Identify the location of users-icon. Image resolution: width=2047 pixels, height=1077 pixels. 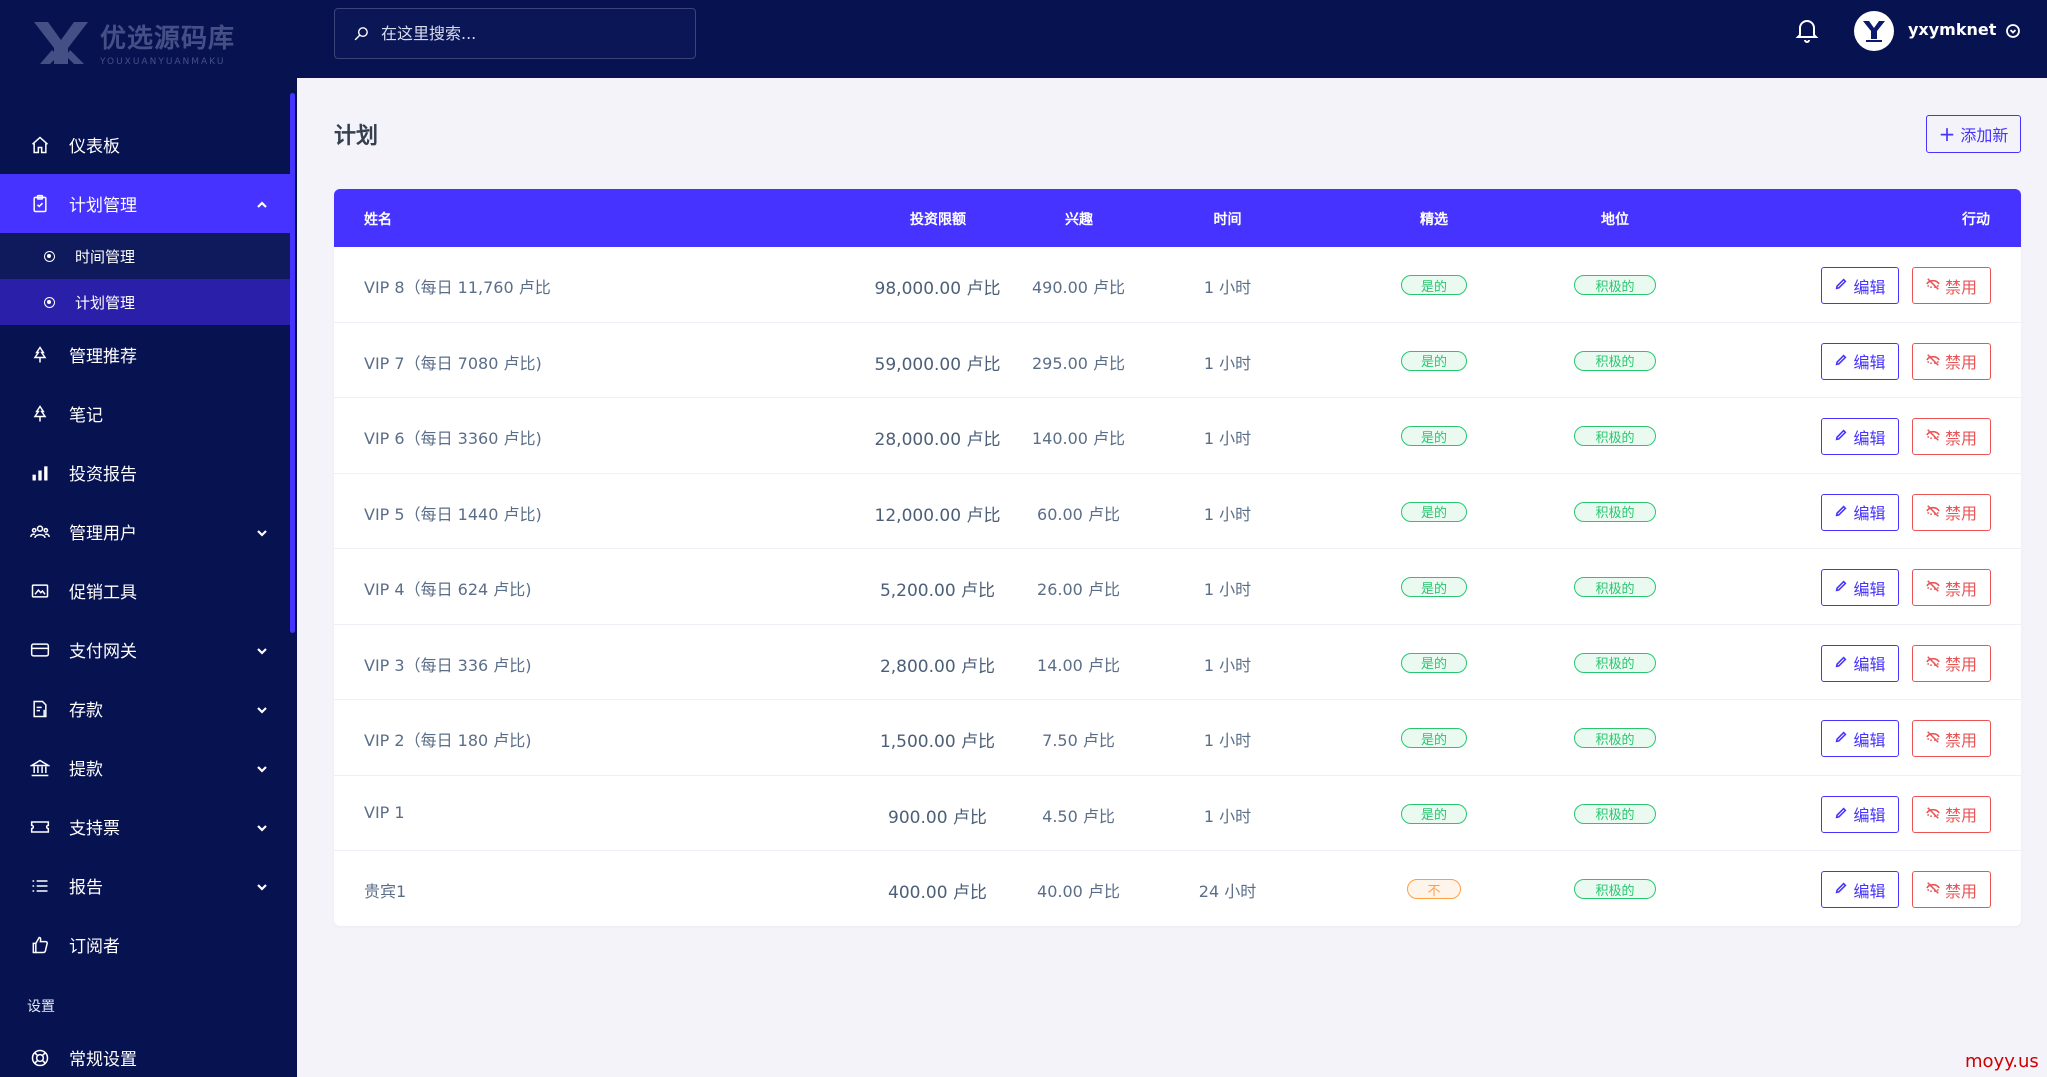
(40, 532).